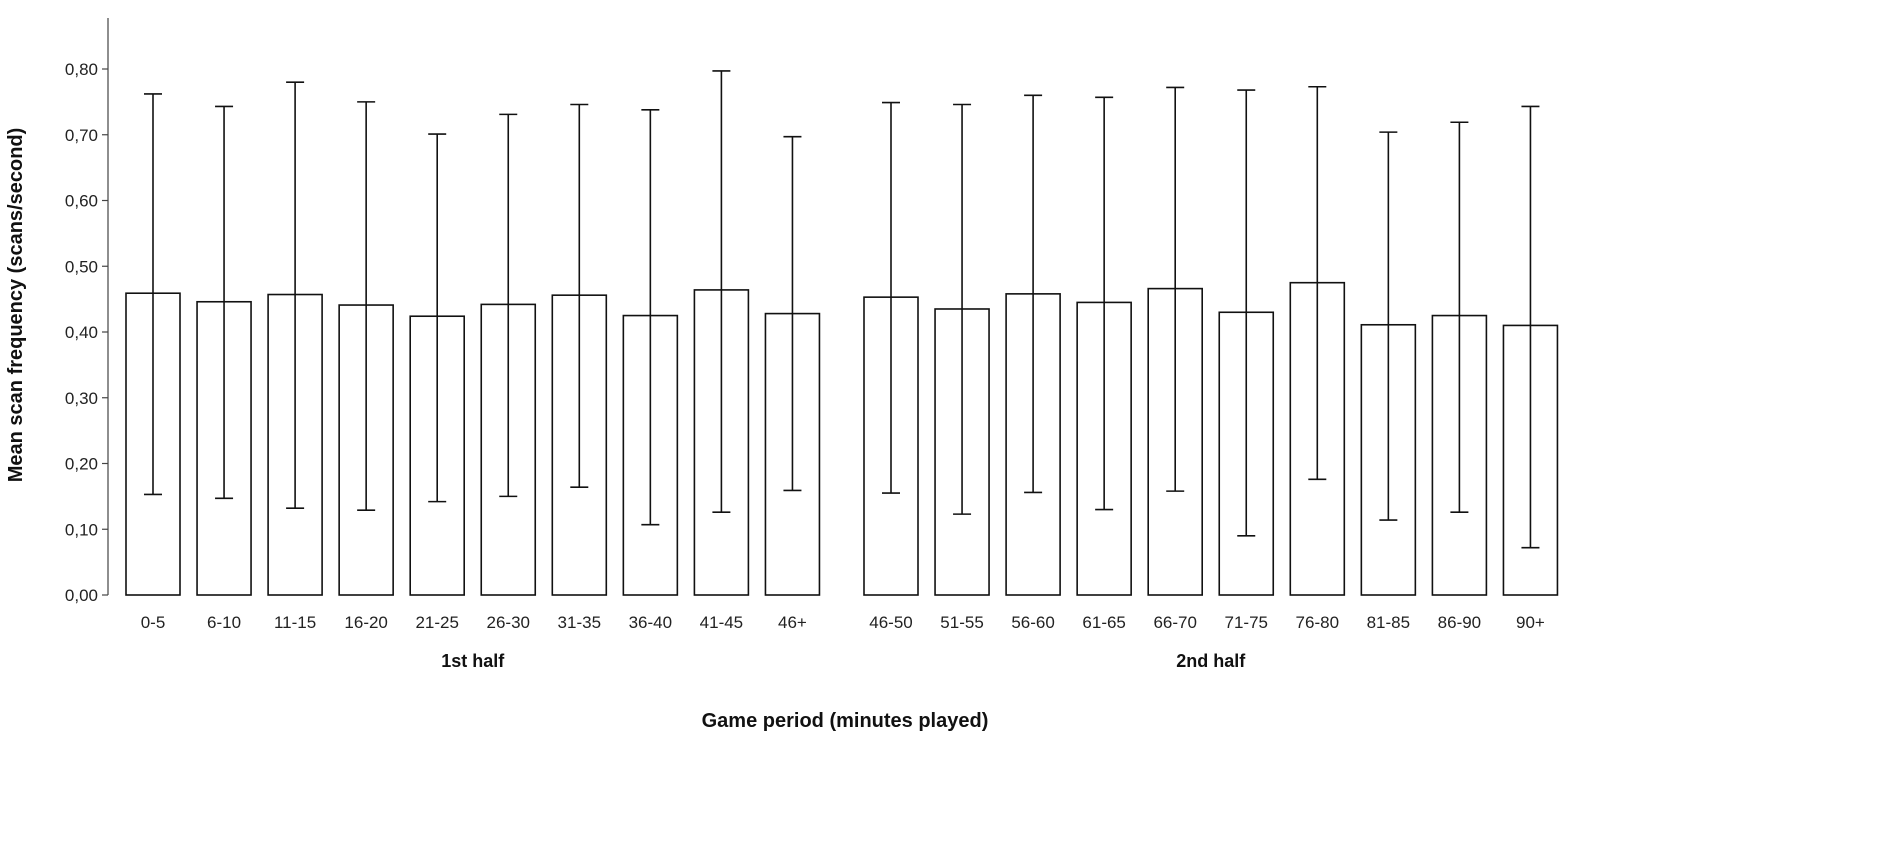 Image resolution: width=1900 pixels, height=854 pixels. I want to click on y-tick-label: 0,80, so click(81, 69).